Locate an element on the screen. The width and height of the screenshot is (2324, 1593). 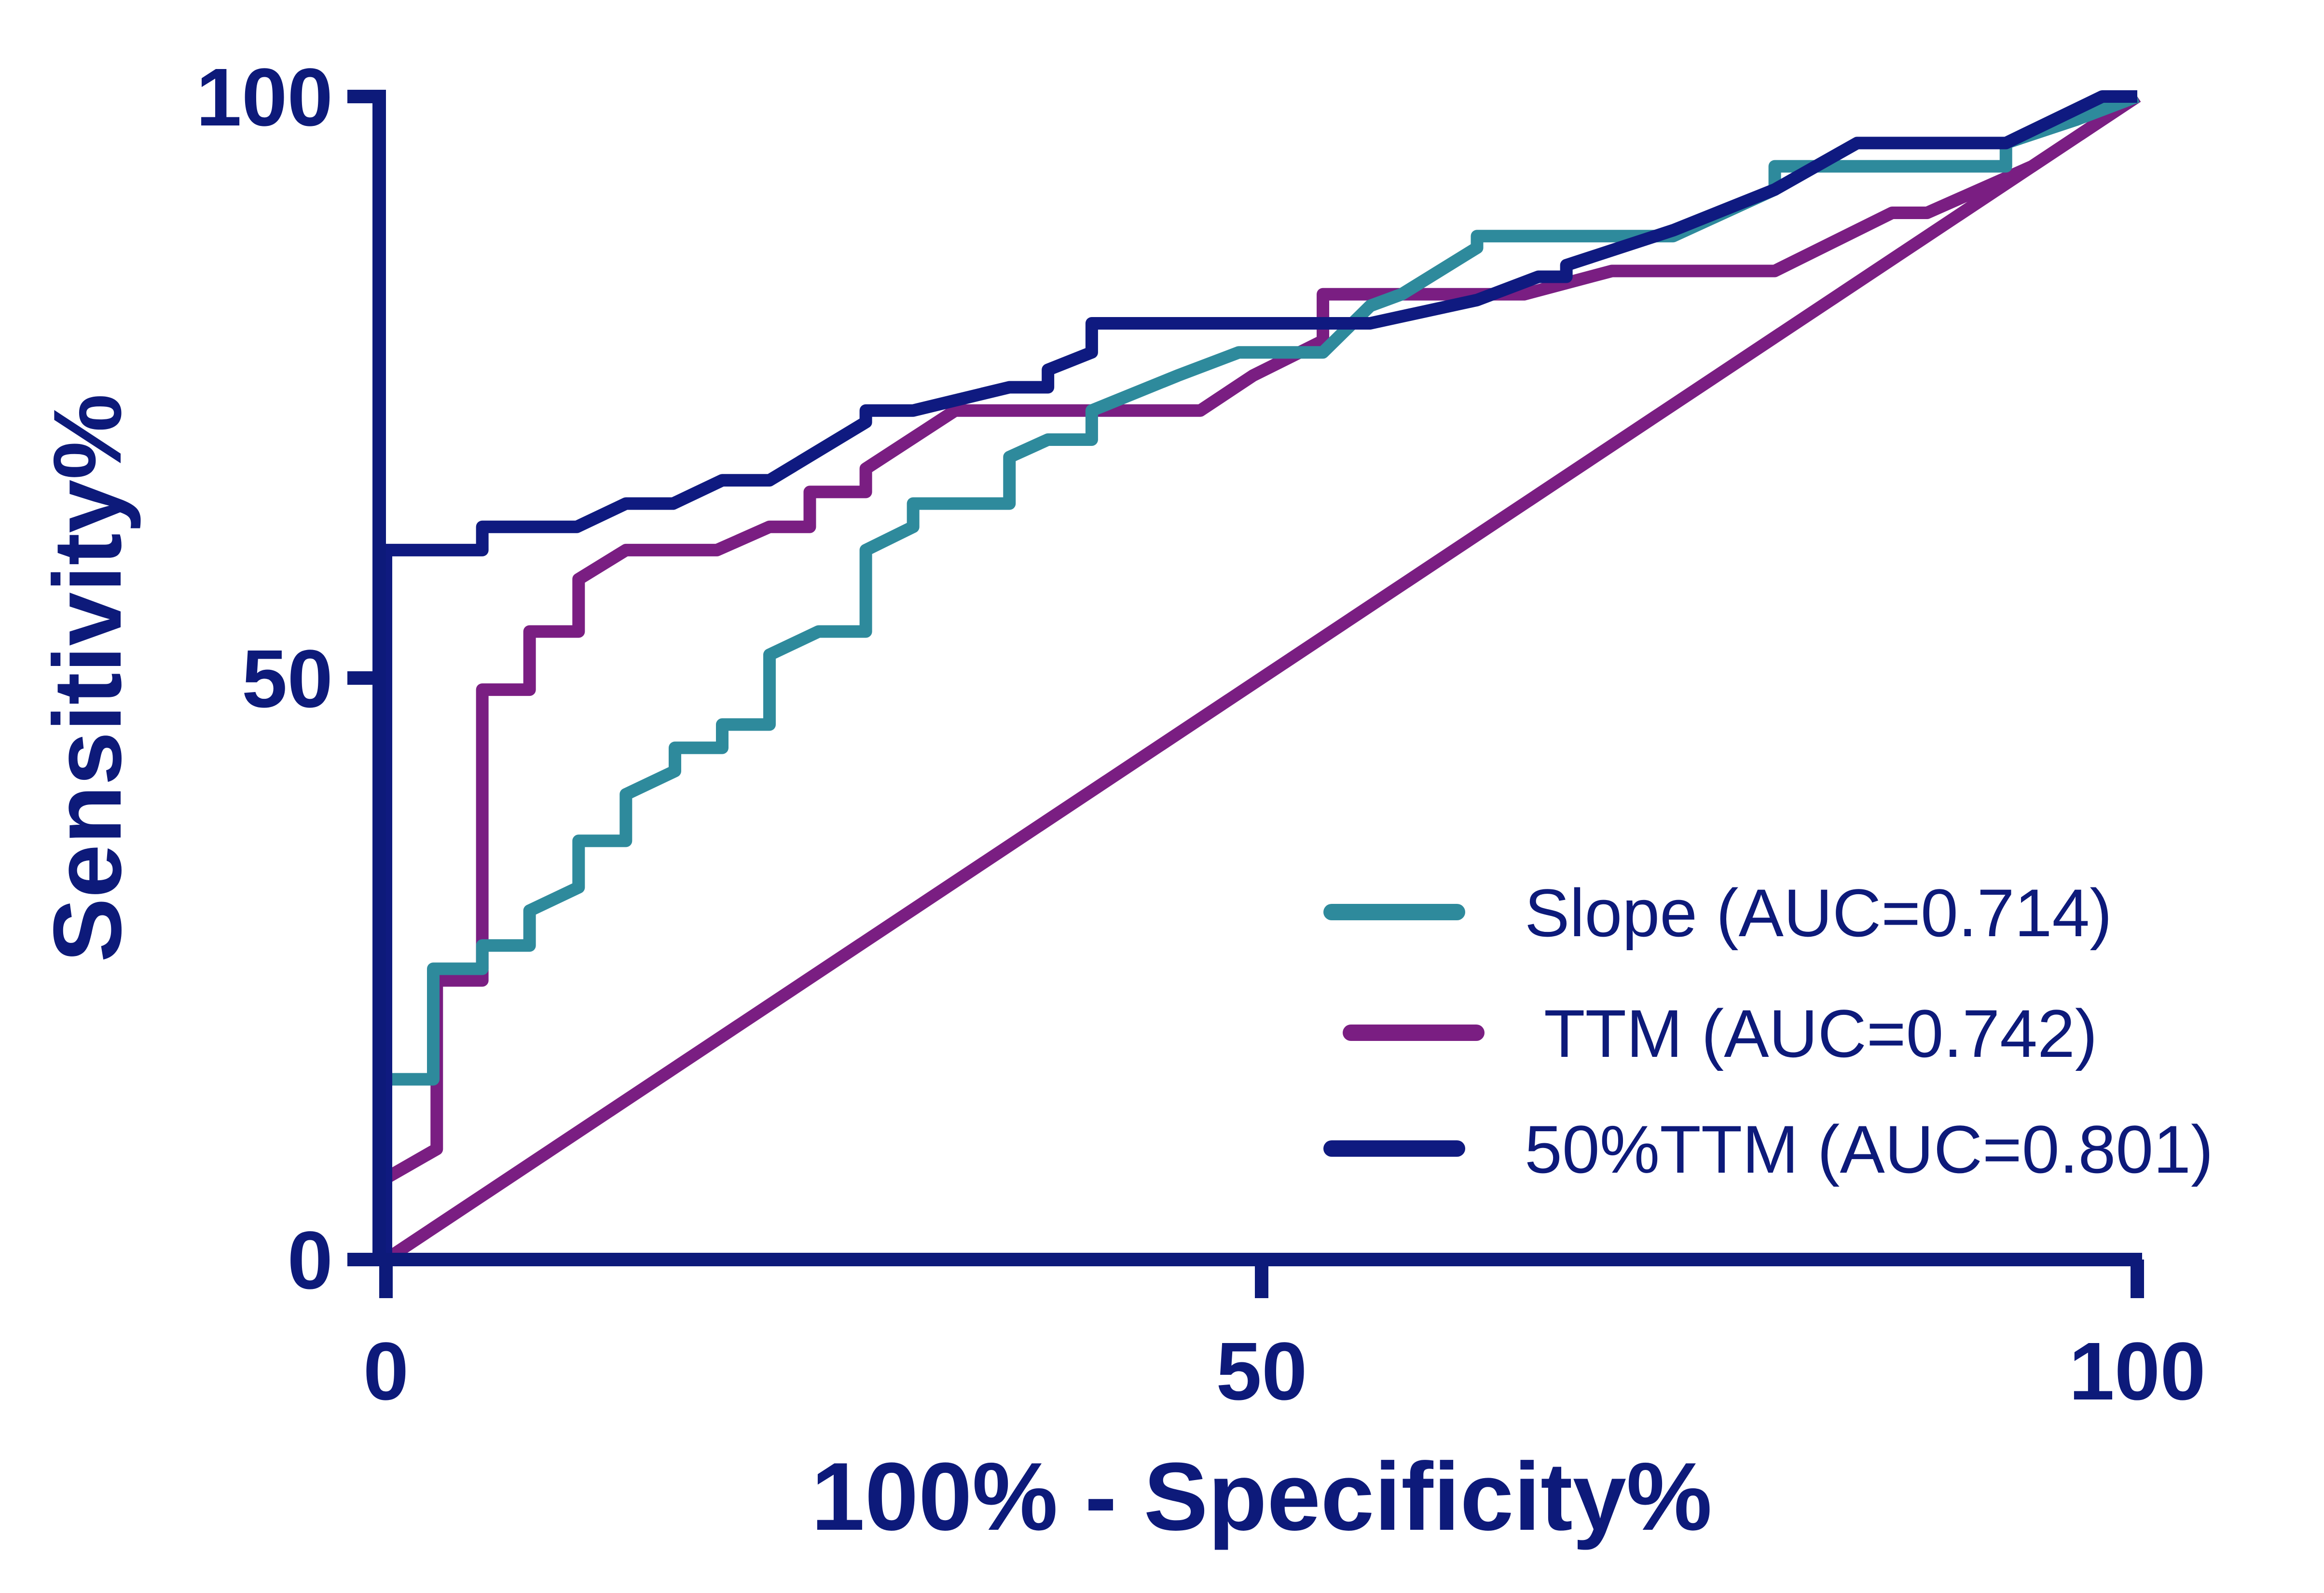
legend-label: Slope (AUC=0.714) is located at coordinates (1819, 913).